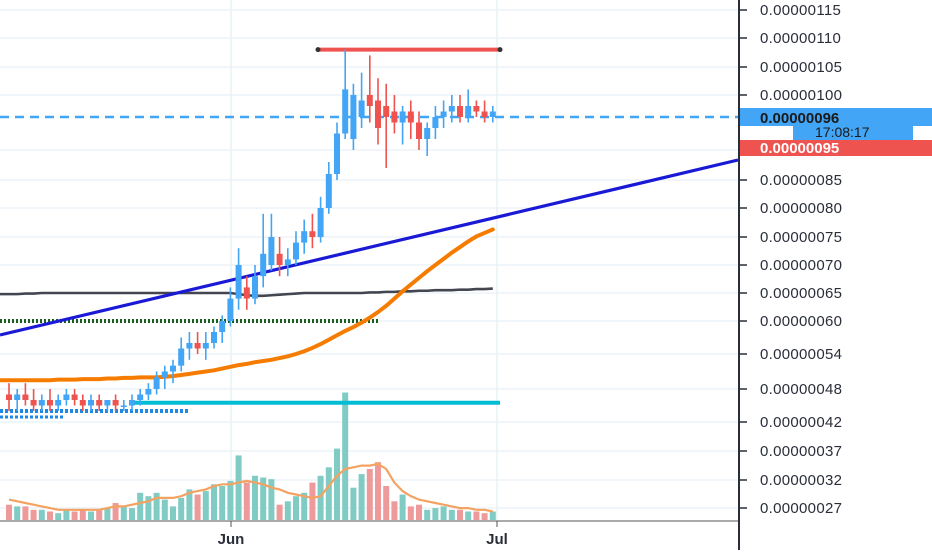 This screenshot has height=555, width=932. Describe the element at coordinates (801, 208) in the screenshot. I see `price-tick-label: 0.00000080` at that location.